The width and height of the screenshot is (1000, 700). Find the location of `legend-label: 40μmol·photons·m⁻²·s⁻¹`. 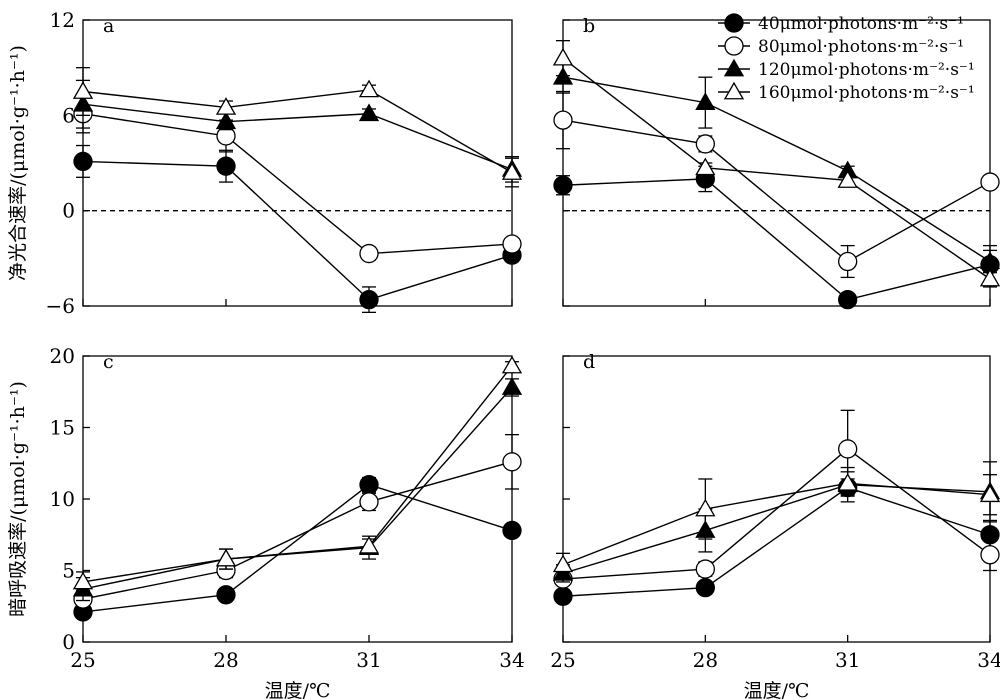

legend-label: 40μmol·photons·m⁻²·s⁻¹ is located at coordinates (861, 24).